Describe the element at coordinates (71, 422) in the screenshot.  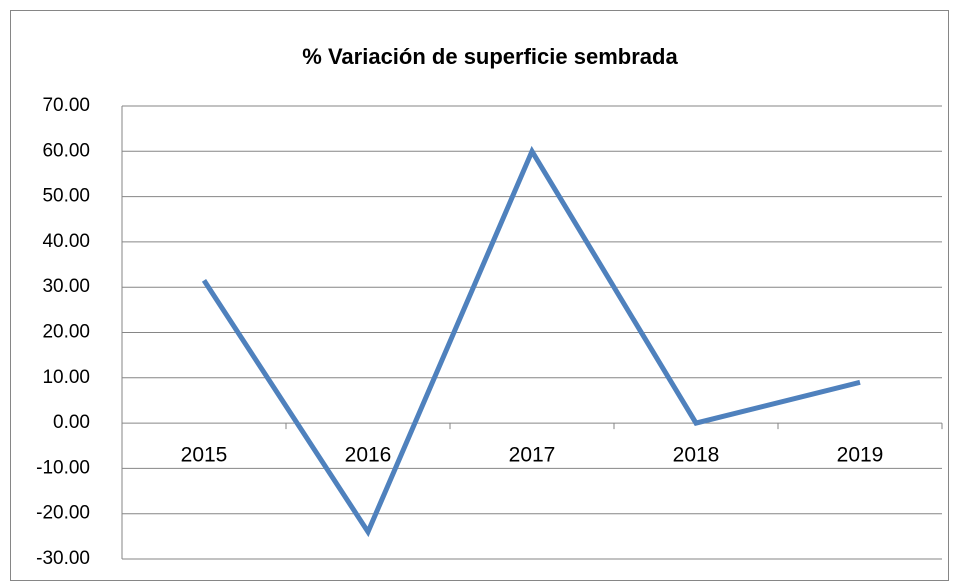
I see `y-tick-label: 0.00` at that location.